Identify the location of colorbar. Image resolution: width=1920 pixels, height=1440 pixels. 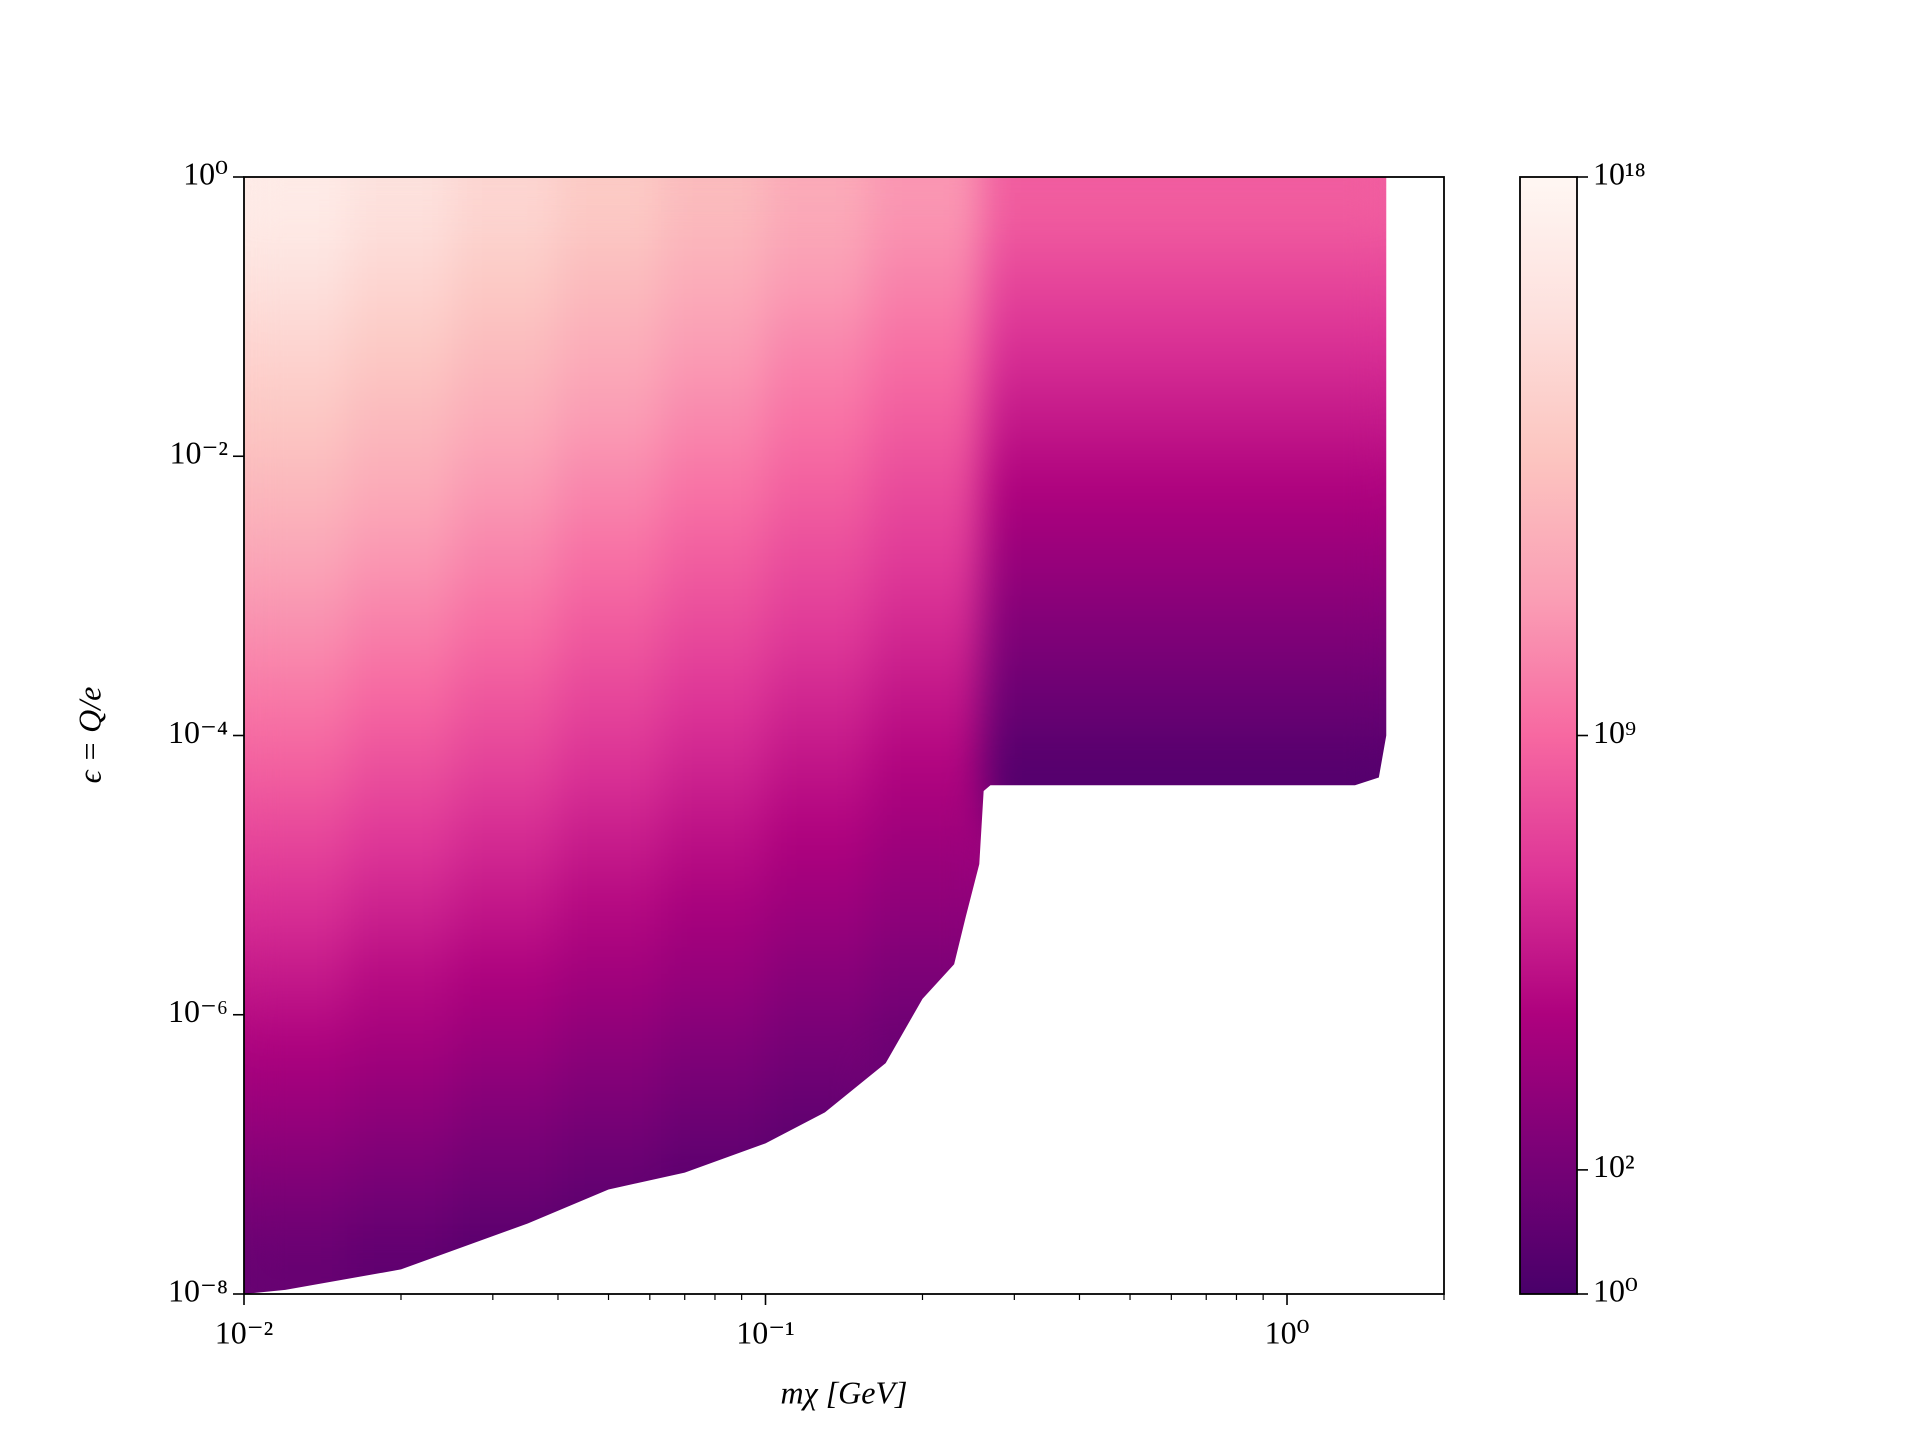
(1548, 735).